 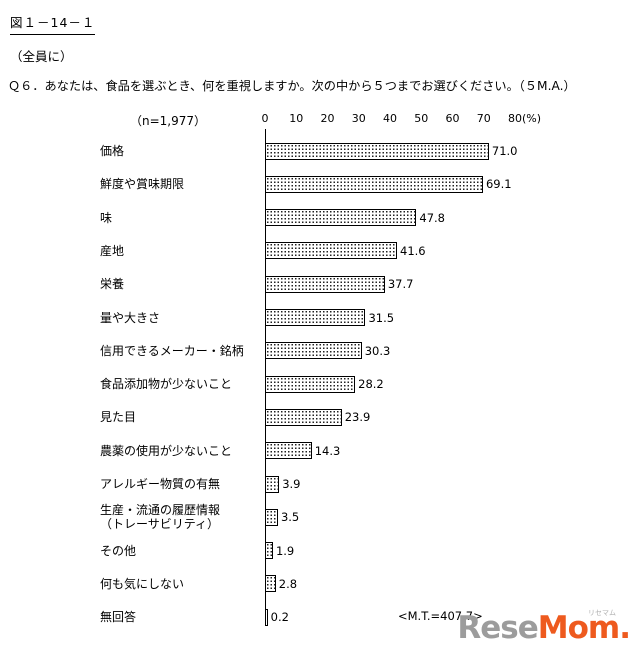 What do you see at coordinates (390, 417) in the screenshot?
I see `bar-track: 23.9` at bounding box center [390, 417].